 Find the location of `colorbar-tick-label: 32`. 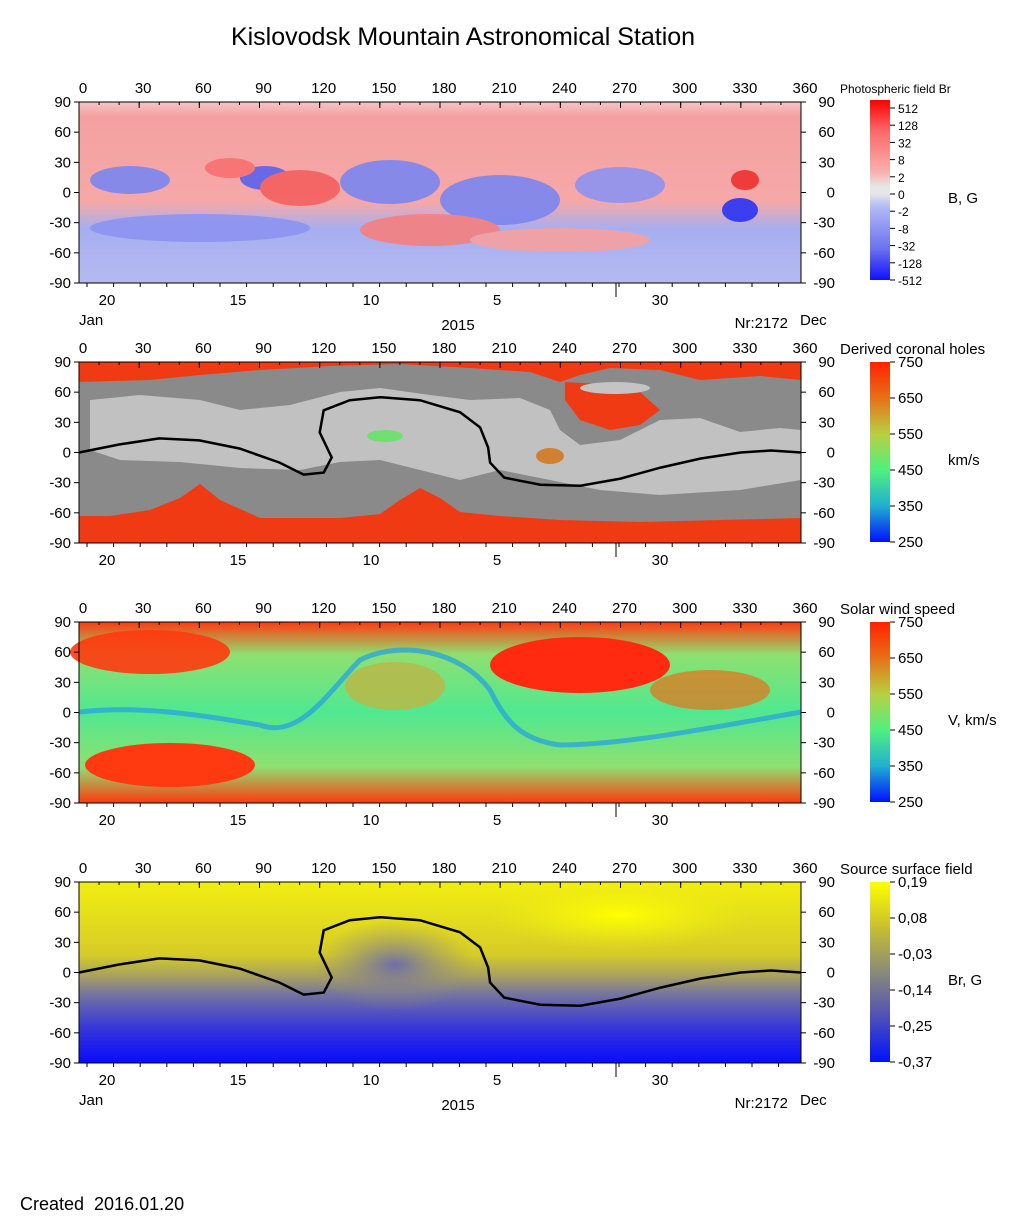

colorbar-tick-label: 32 is located at coordinates (905, 143).